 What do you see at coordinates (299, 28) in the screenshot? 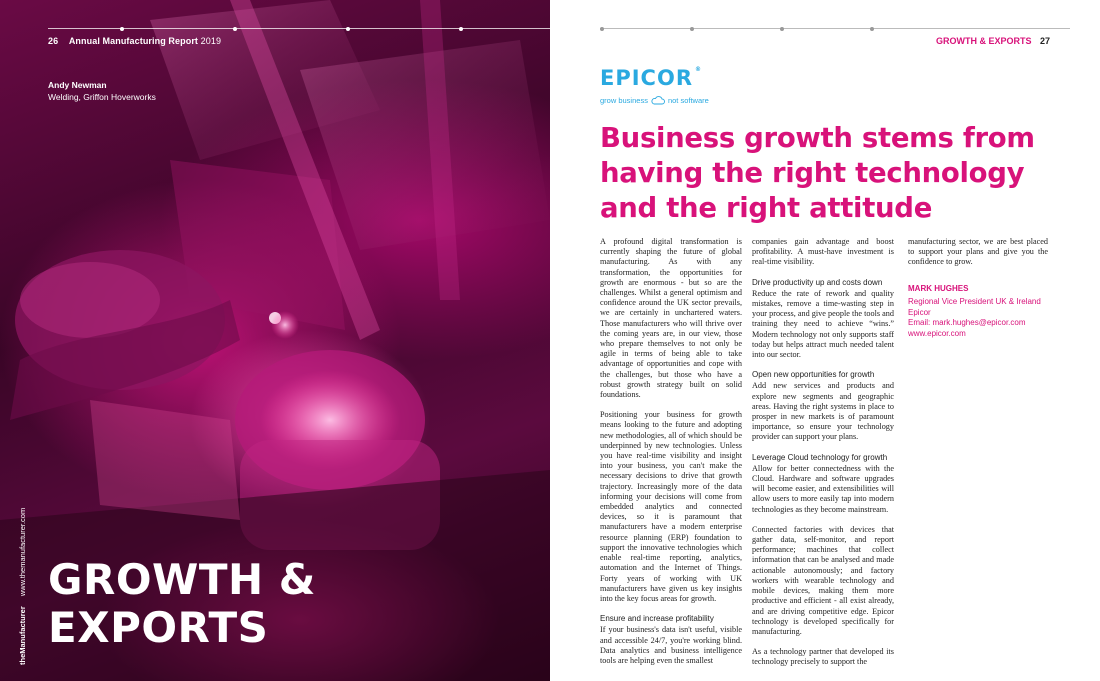
I see `top-rule-left` at bounding box center [299, 28].